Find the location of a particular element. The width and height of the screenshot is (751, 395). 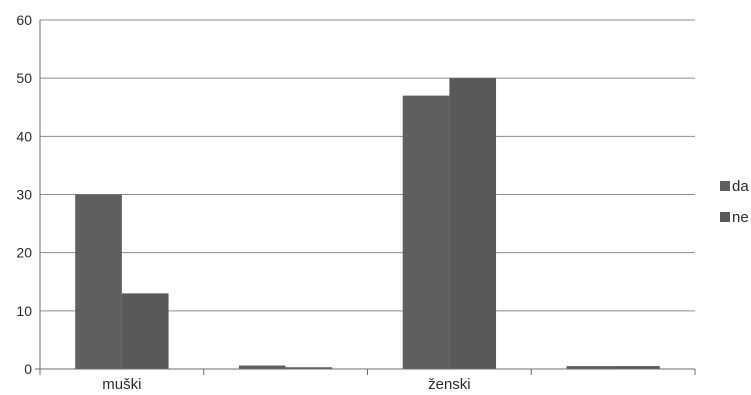

category-label: muški is located at coordinates (121, 384).